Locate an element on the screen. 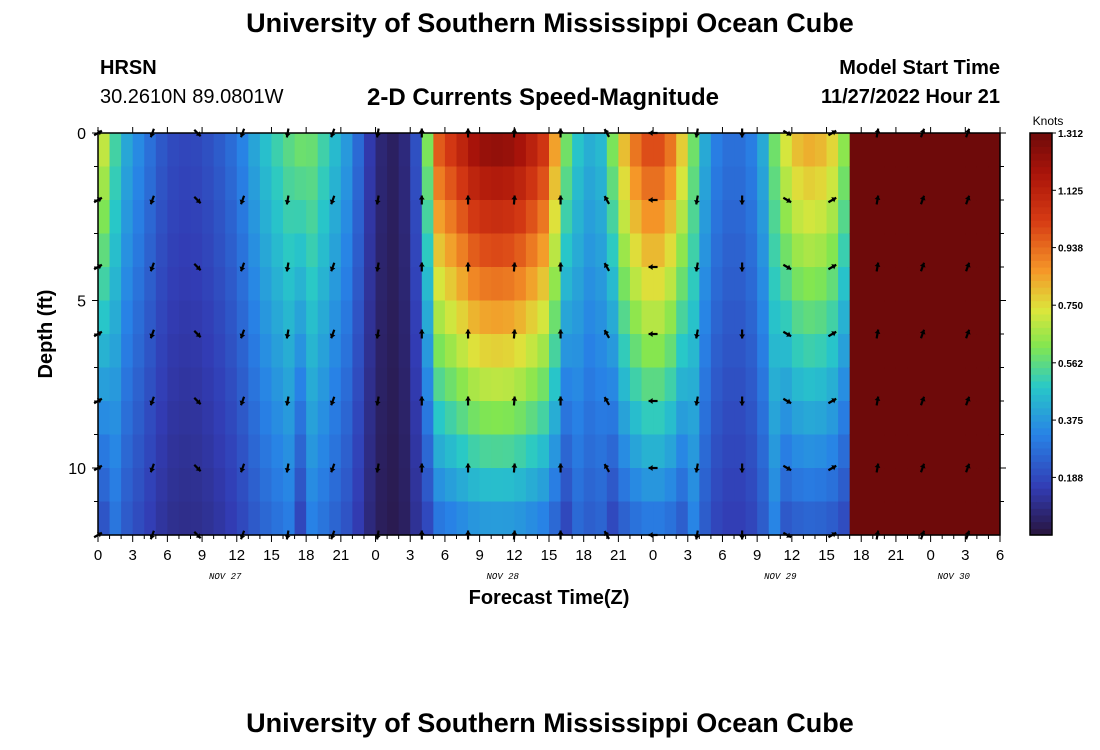 This screenshot has height=750, width=1100. x-tick-label: 6 is located at coordinates (167, 555).